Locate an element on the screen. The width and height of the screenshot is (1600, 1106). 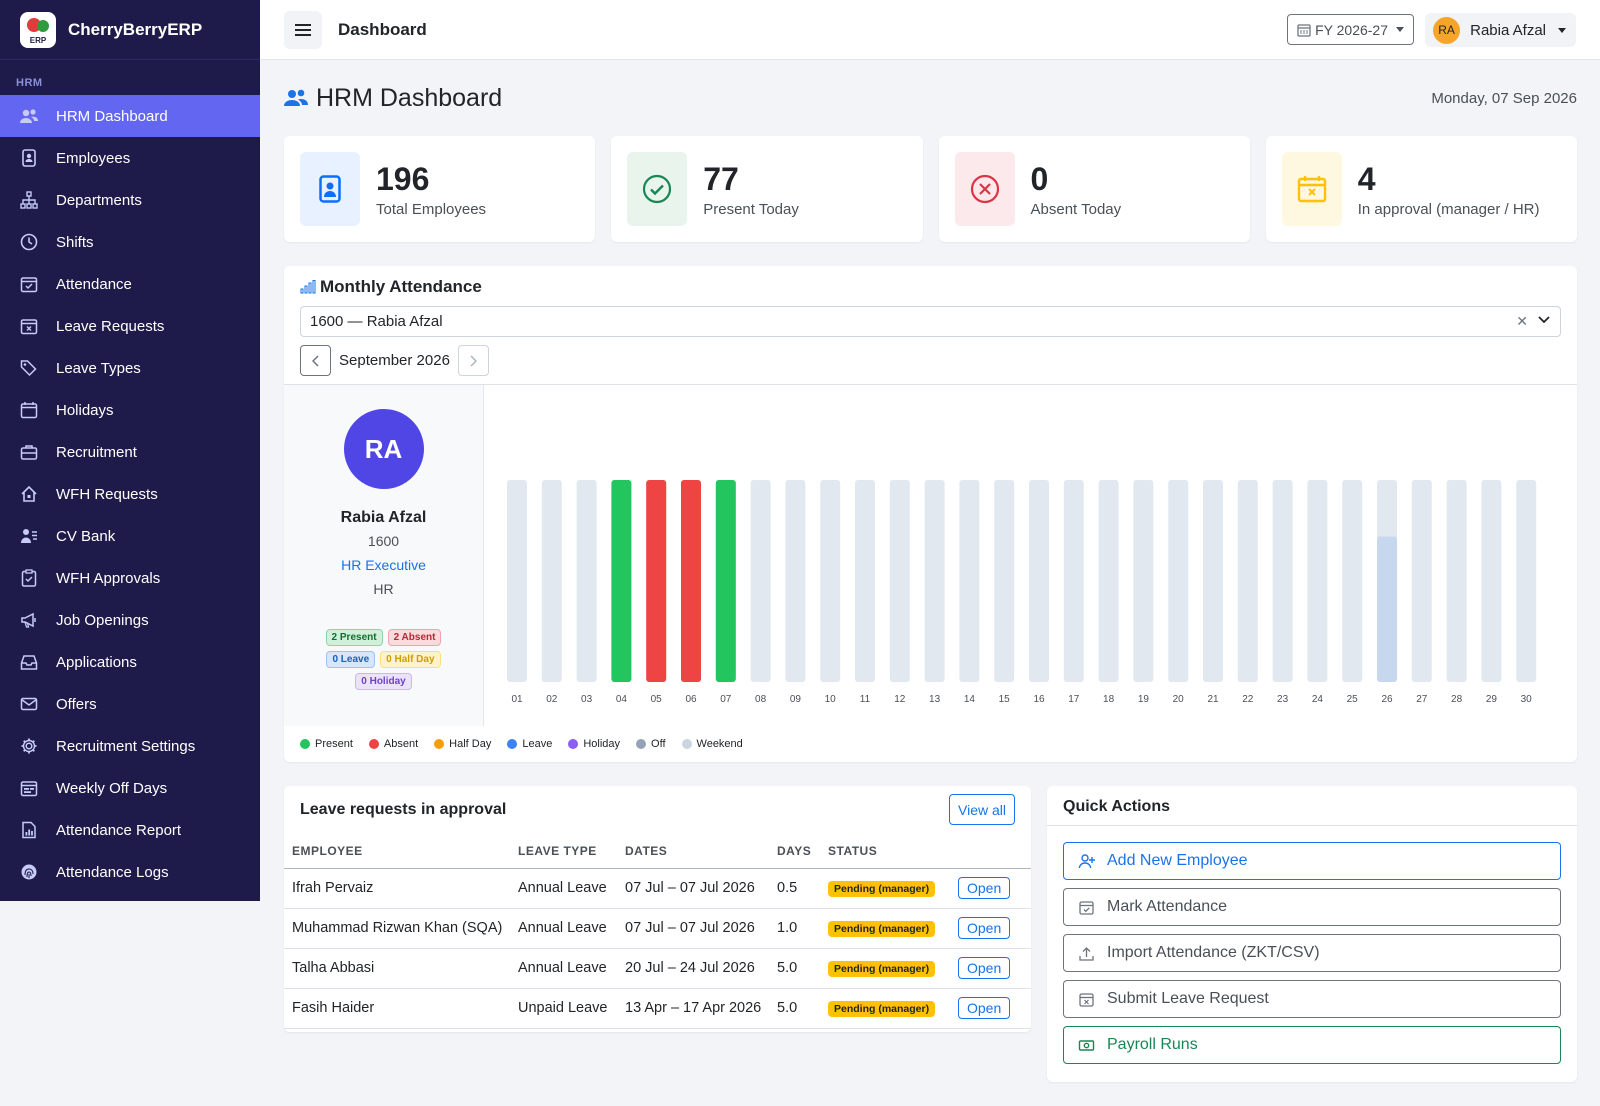
x-tick-label: 30 is located at coordinates (1527, 699).